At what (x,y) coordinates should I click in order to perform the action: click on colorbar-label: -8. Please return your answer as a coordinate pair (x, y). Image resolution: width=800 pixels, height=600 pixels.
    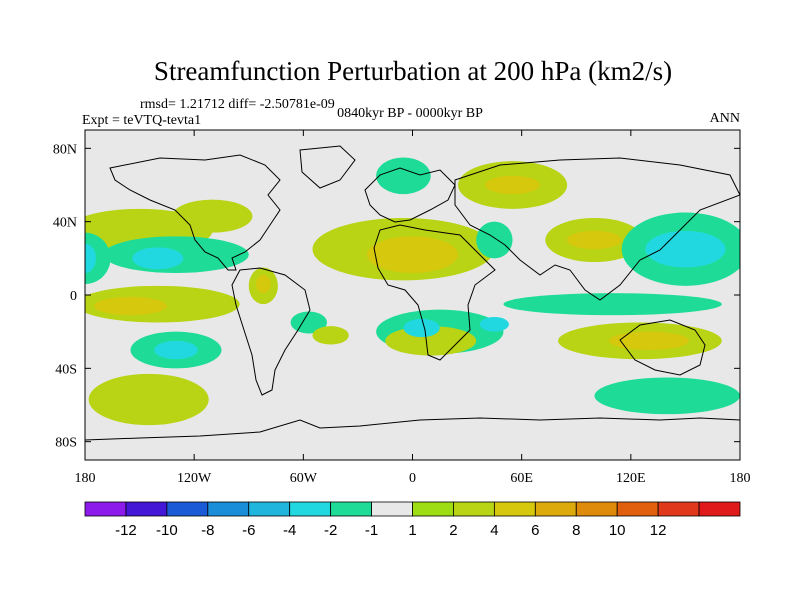
    Looking at the image, I should click on (207, 530).